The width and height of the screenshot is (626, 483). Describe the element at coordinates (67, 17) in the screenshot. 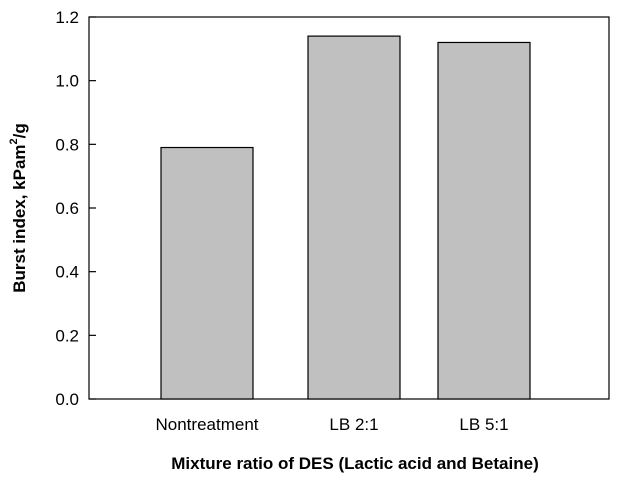

I see `y-tick-label: 1.2` at that location.